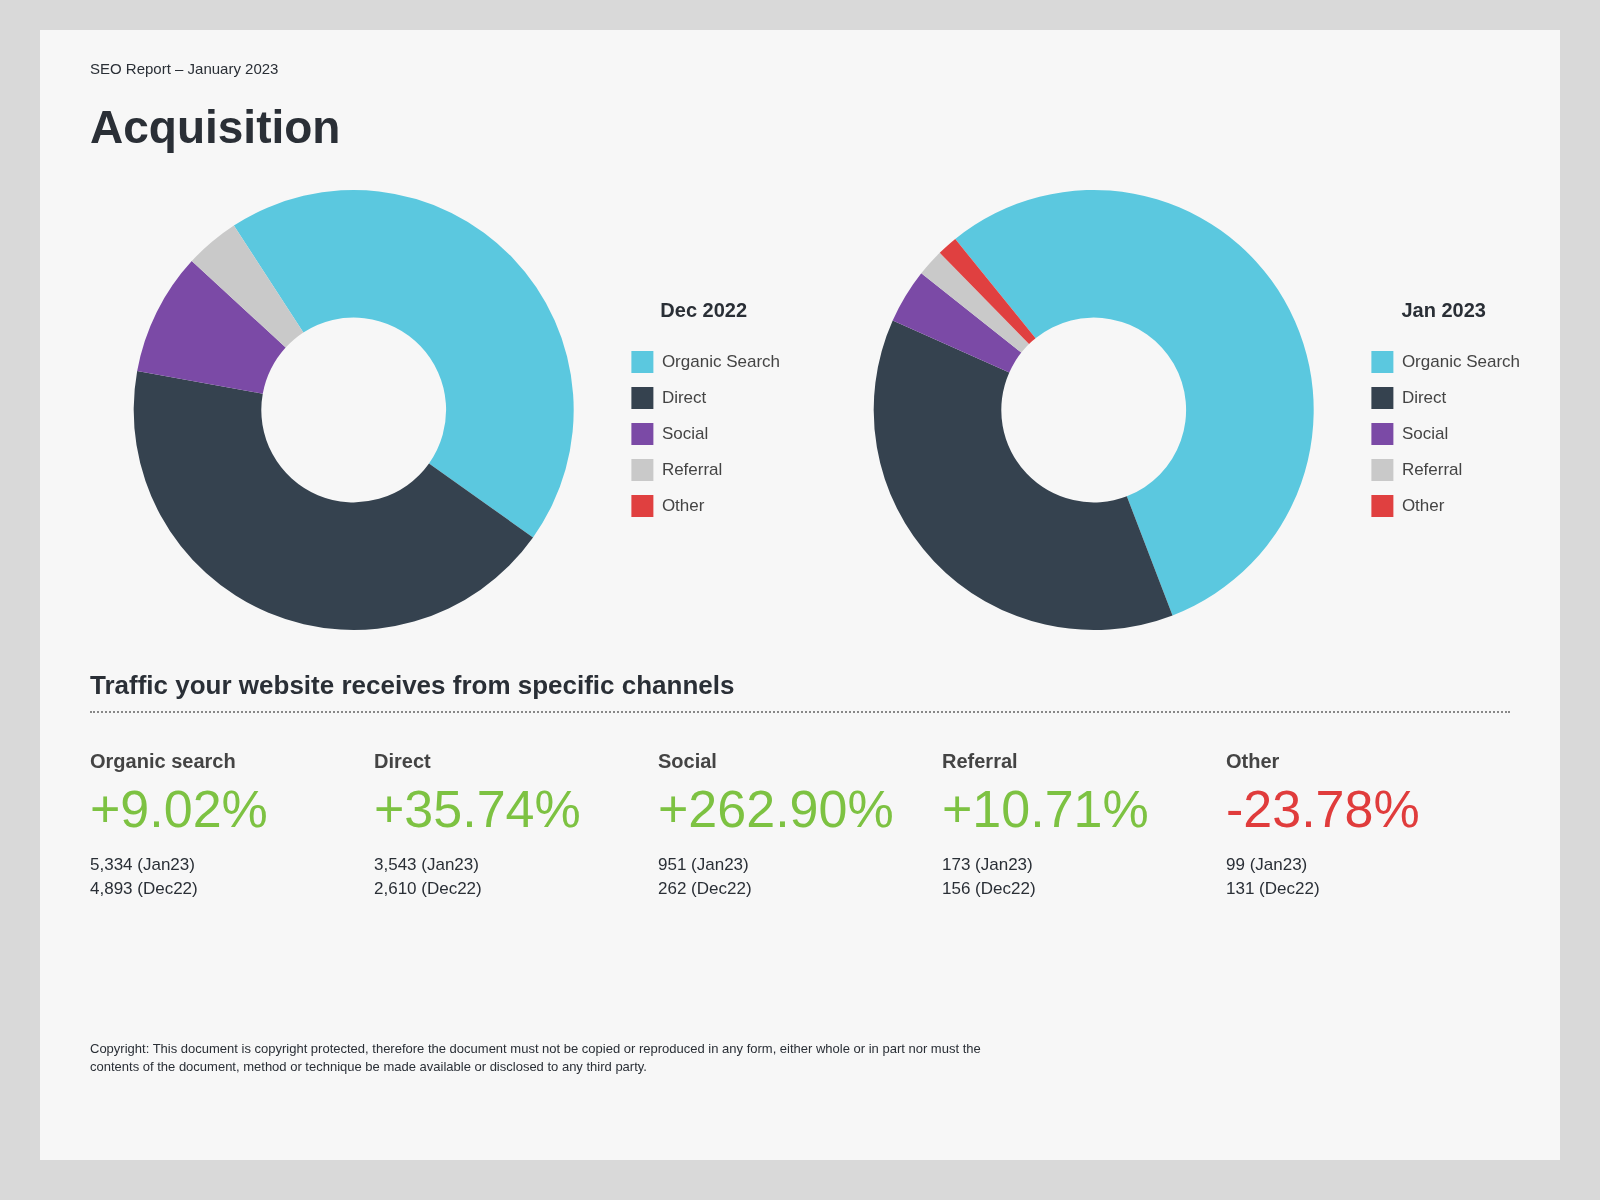 The width and height of the screenshot is (1600, 1200). What do you see at coordinates (143, 865) in the screenshot?
I see `text: 5,334 (Jan23)` at bounding box center [143, 865].